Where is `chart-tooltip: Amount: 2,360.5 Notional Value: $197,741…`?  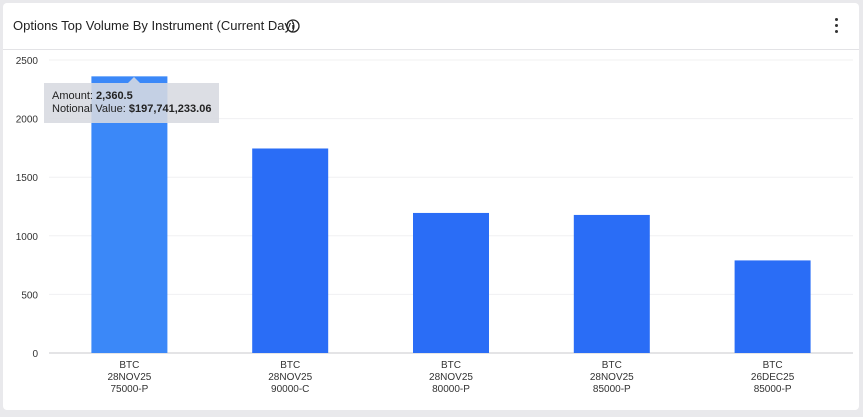
chart-tooltip: Amount: 2,360.5 Notional Value: $197,741… is located at coordinates (131, 103).